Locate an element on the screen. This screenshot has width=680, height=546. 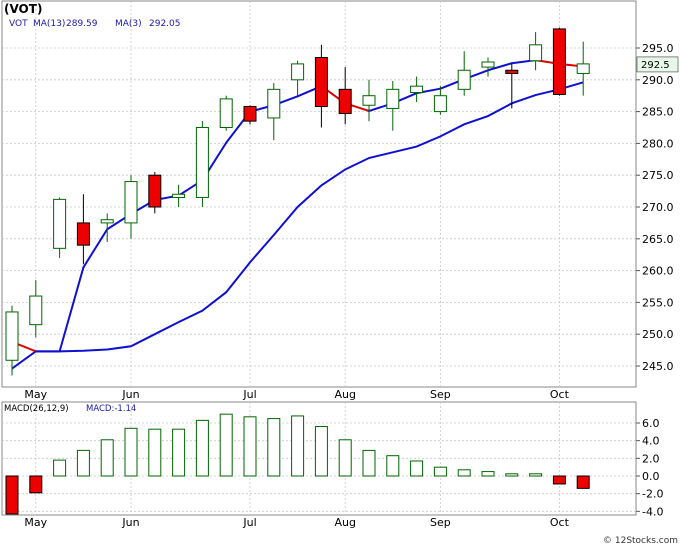
macd-x-tick-label: Jun is located at coordinates (130, 522).